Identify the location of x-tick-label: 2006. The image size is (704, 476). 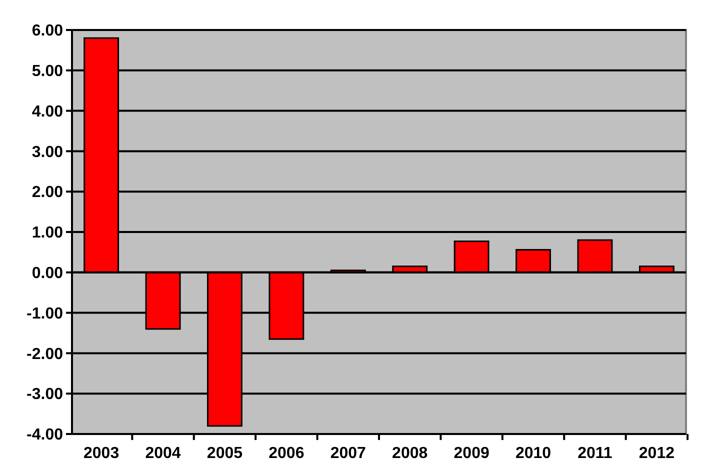
(286, 453).